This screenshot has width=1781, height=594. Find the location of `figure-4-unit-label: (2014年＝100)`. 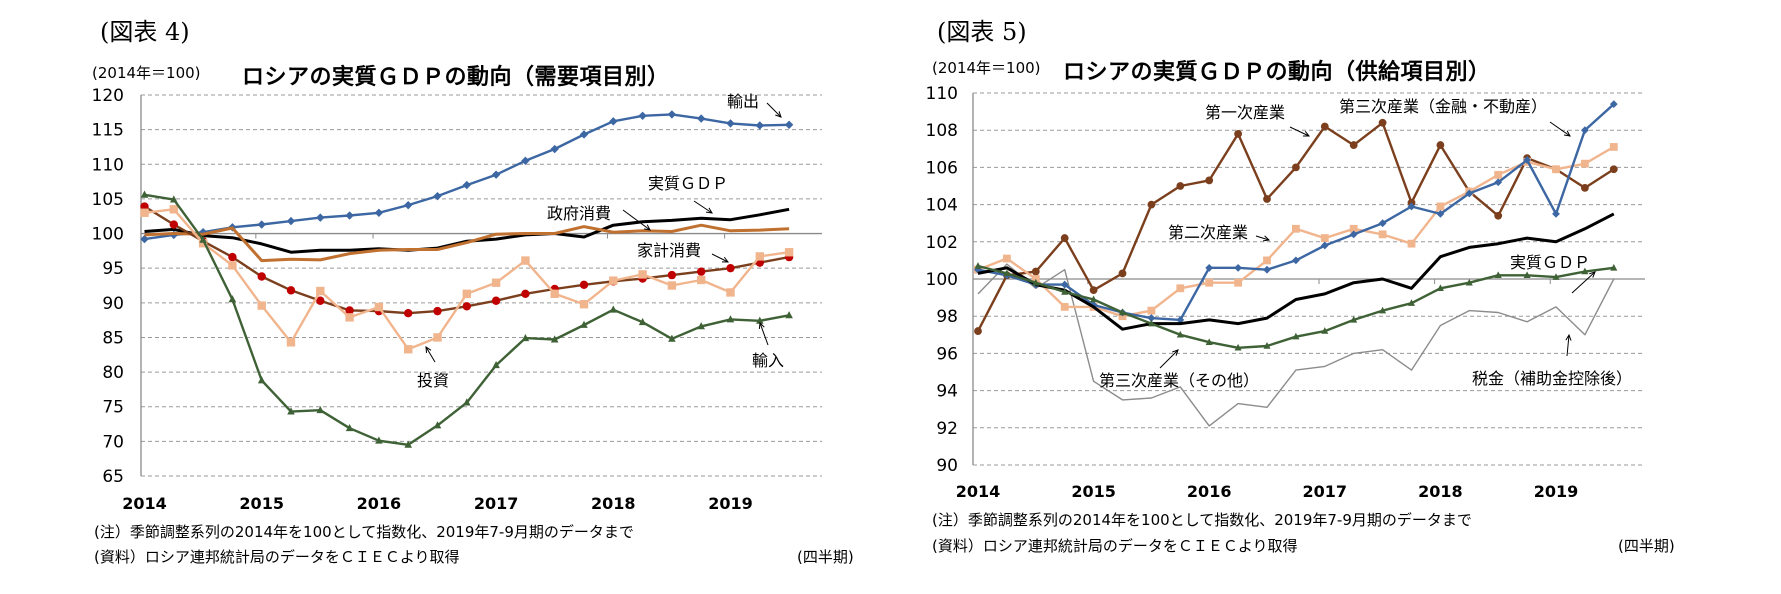

figure-4-unit-label: (2014年＝100) is located at coordinates (146, 73).